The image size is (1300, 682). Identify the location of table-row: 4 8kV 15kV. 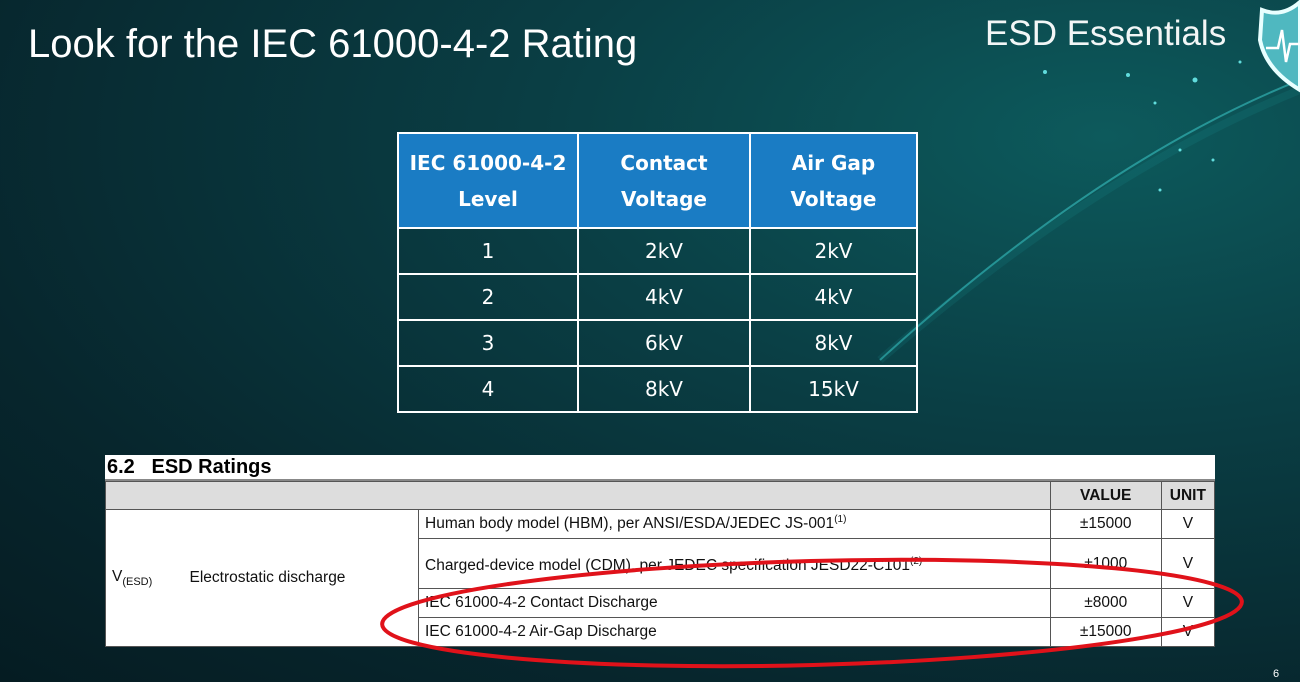
(657, 389).